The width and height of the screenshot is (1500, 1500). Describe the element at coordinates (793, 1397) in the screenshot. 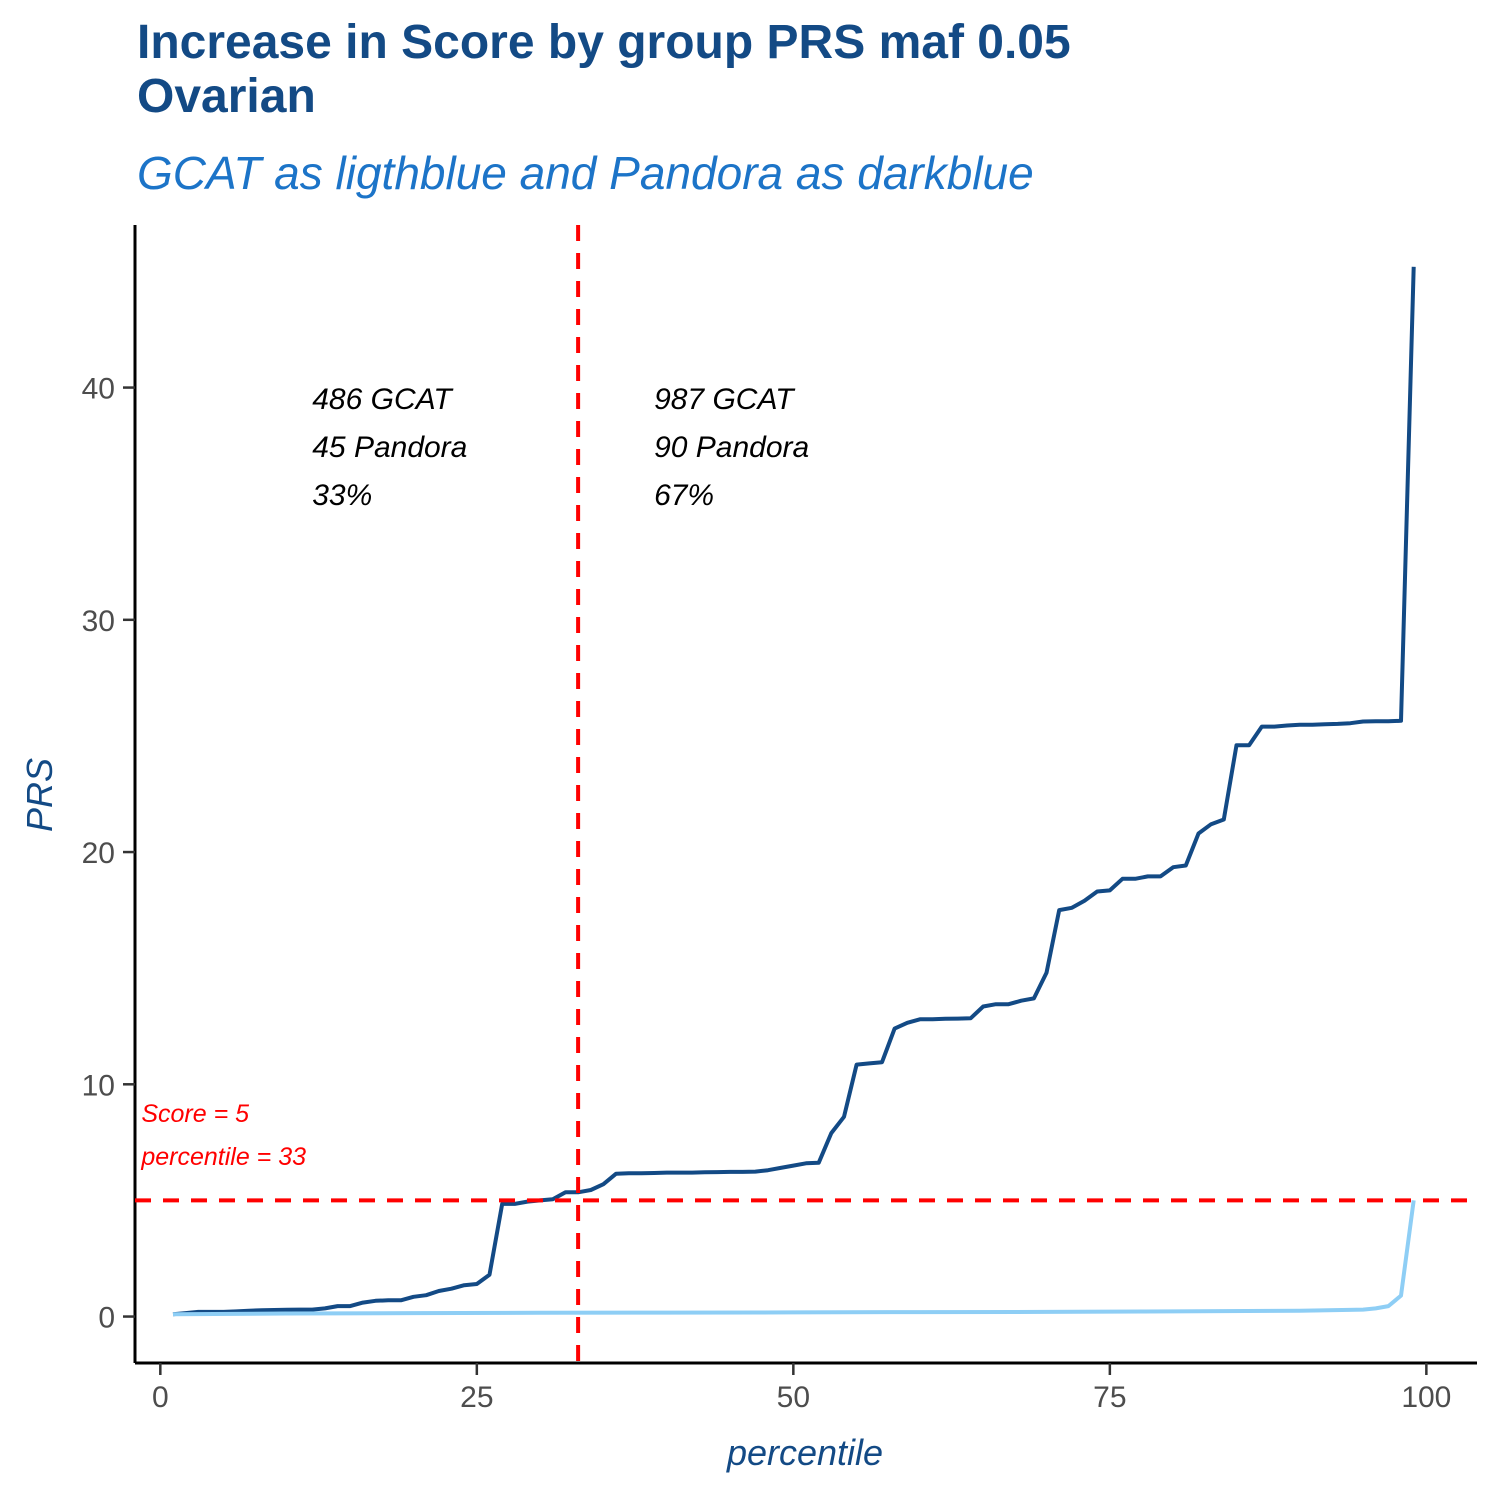

I see `x-tick-label: 50` at that location.